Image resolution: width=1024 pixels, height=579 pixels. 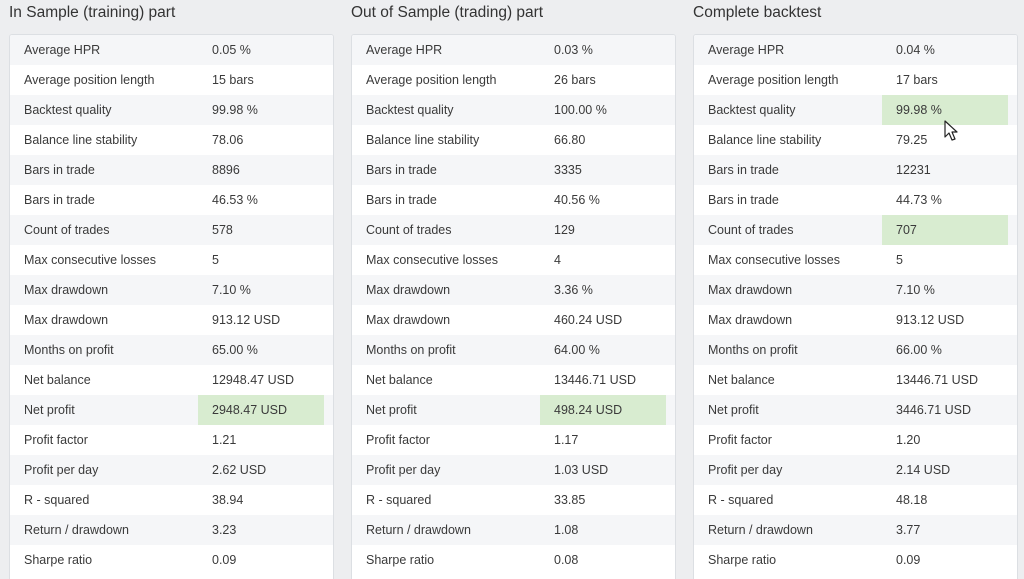 I want to click on stat-row: Return / drawdown 3.23, so click(x=171, y=530).